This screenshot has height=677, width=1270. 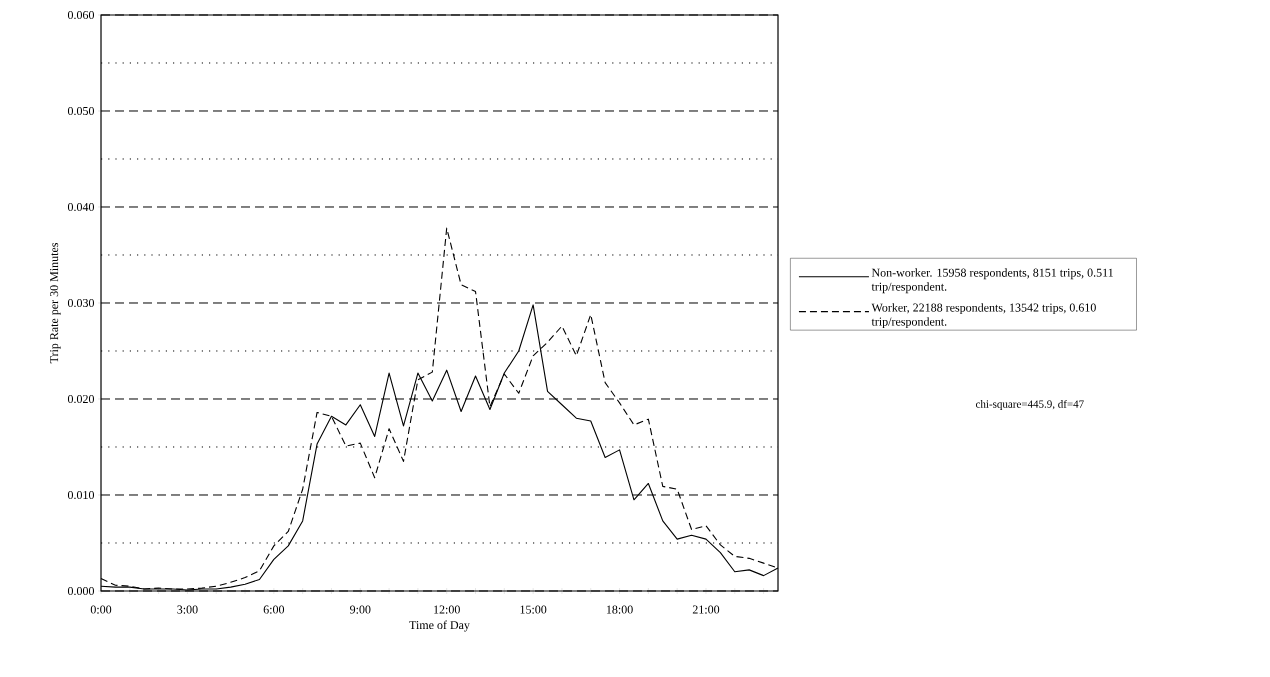 I want to click on x-tick-label: 21:00, so click(x=706, y=609).